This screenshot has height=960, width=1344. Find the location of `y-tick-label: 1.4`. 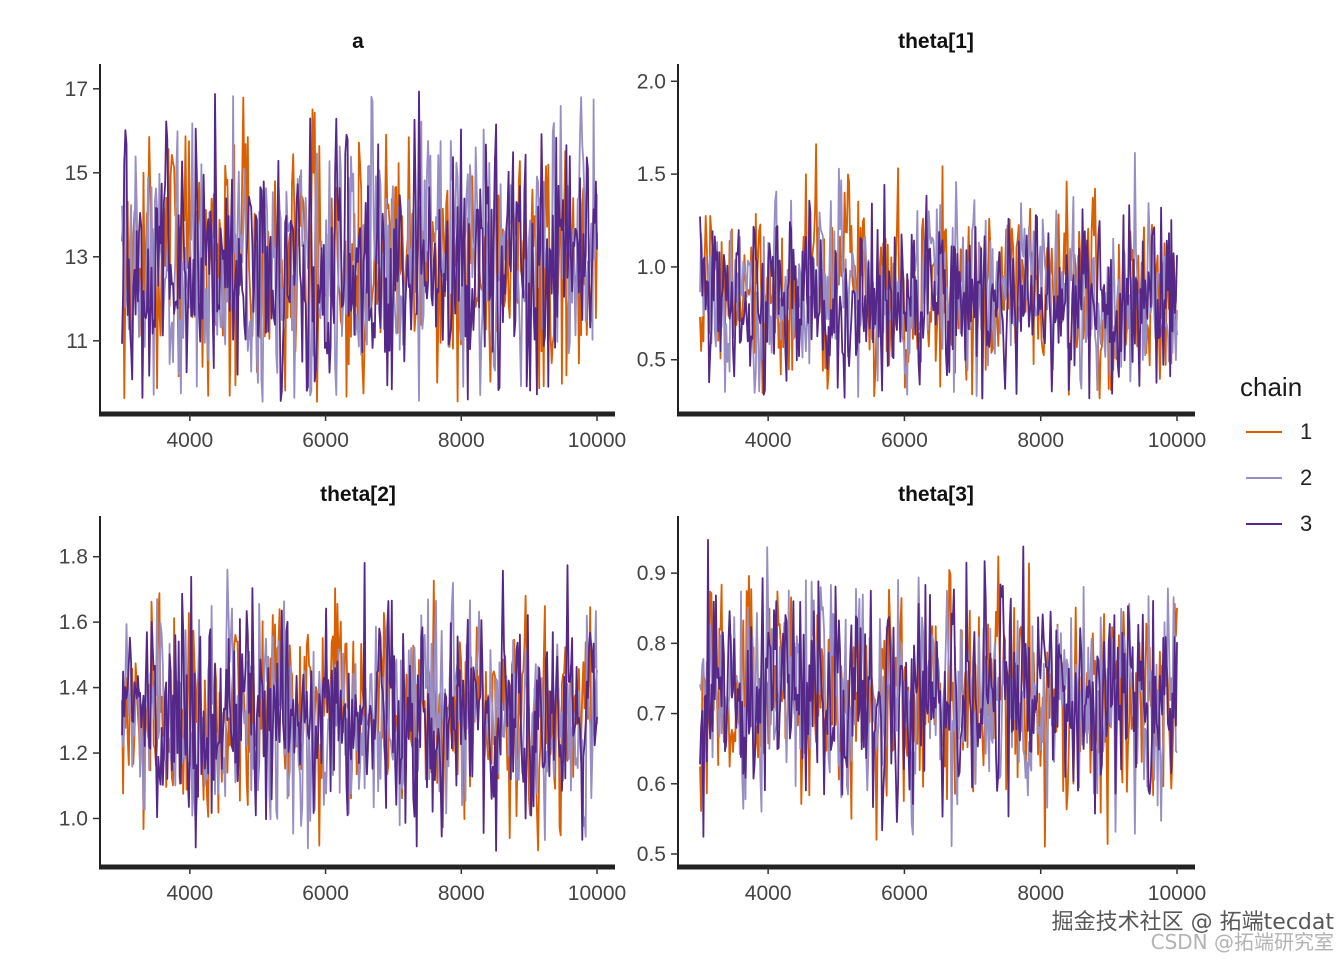

y-tick-label: 1.4 is located at coordinates (74, 688).